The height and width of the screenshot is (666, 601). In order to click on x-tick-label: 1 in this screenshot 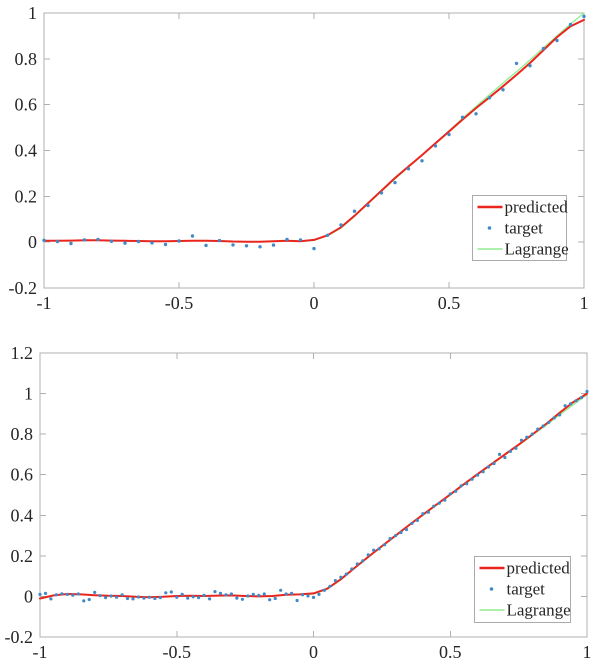, I will do `click(584, 303)`.